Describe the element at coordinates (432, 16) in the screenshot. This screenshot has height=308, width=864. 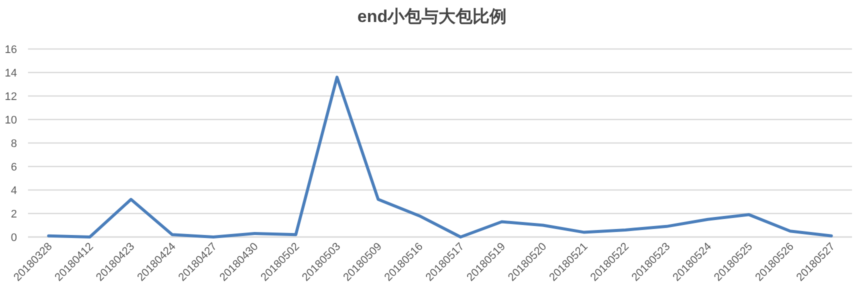
I see `chart-title: end小包与大包比例` at that location.